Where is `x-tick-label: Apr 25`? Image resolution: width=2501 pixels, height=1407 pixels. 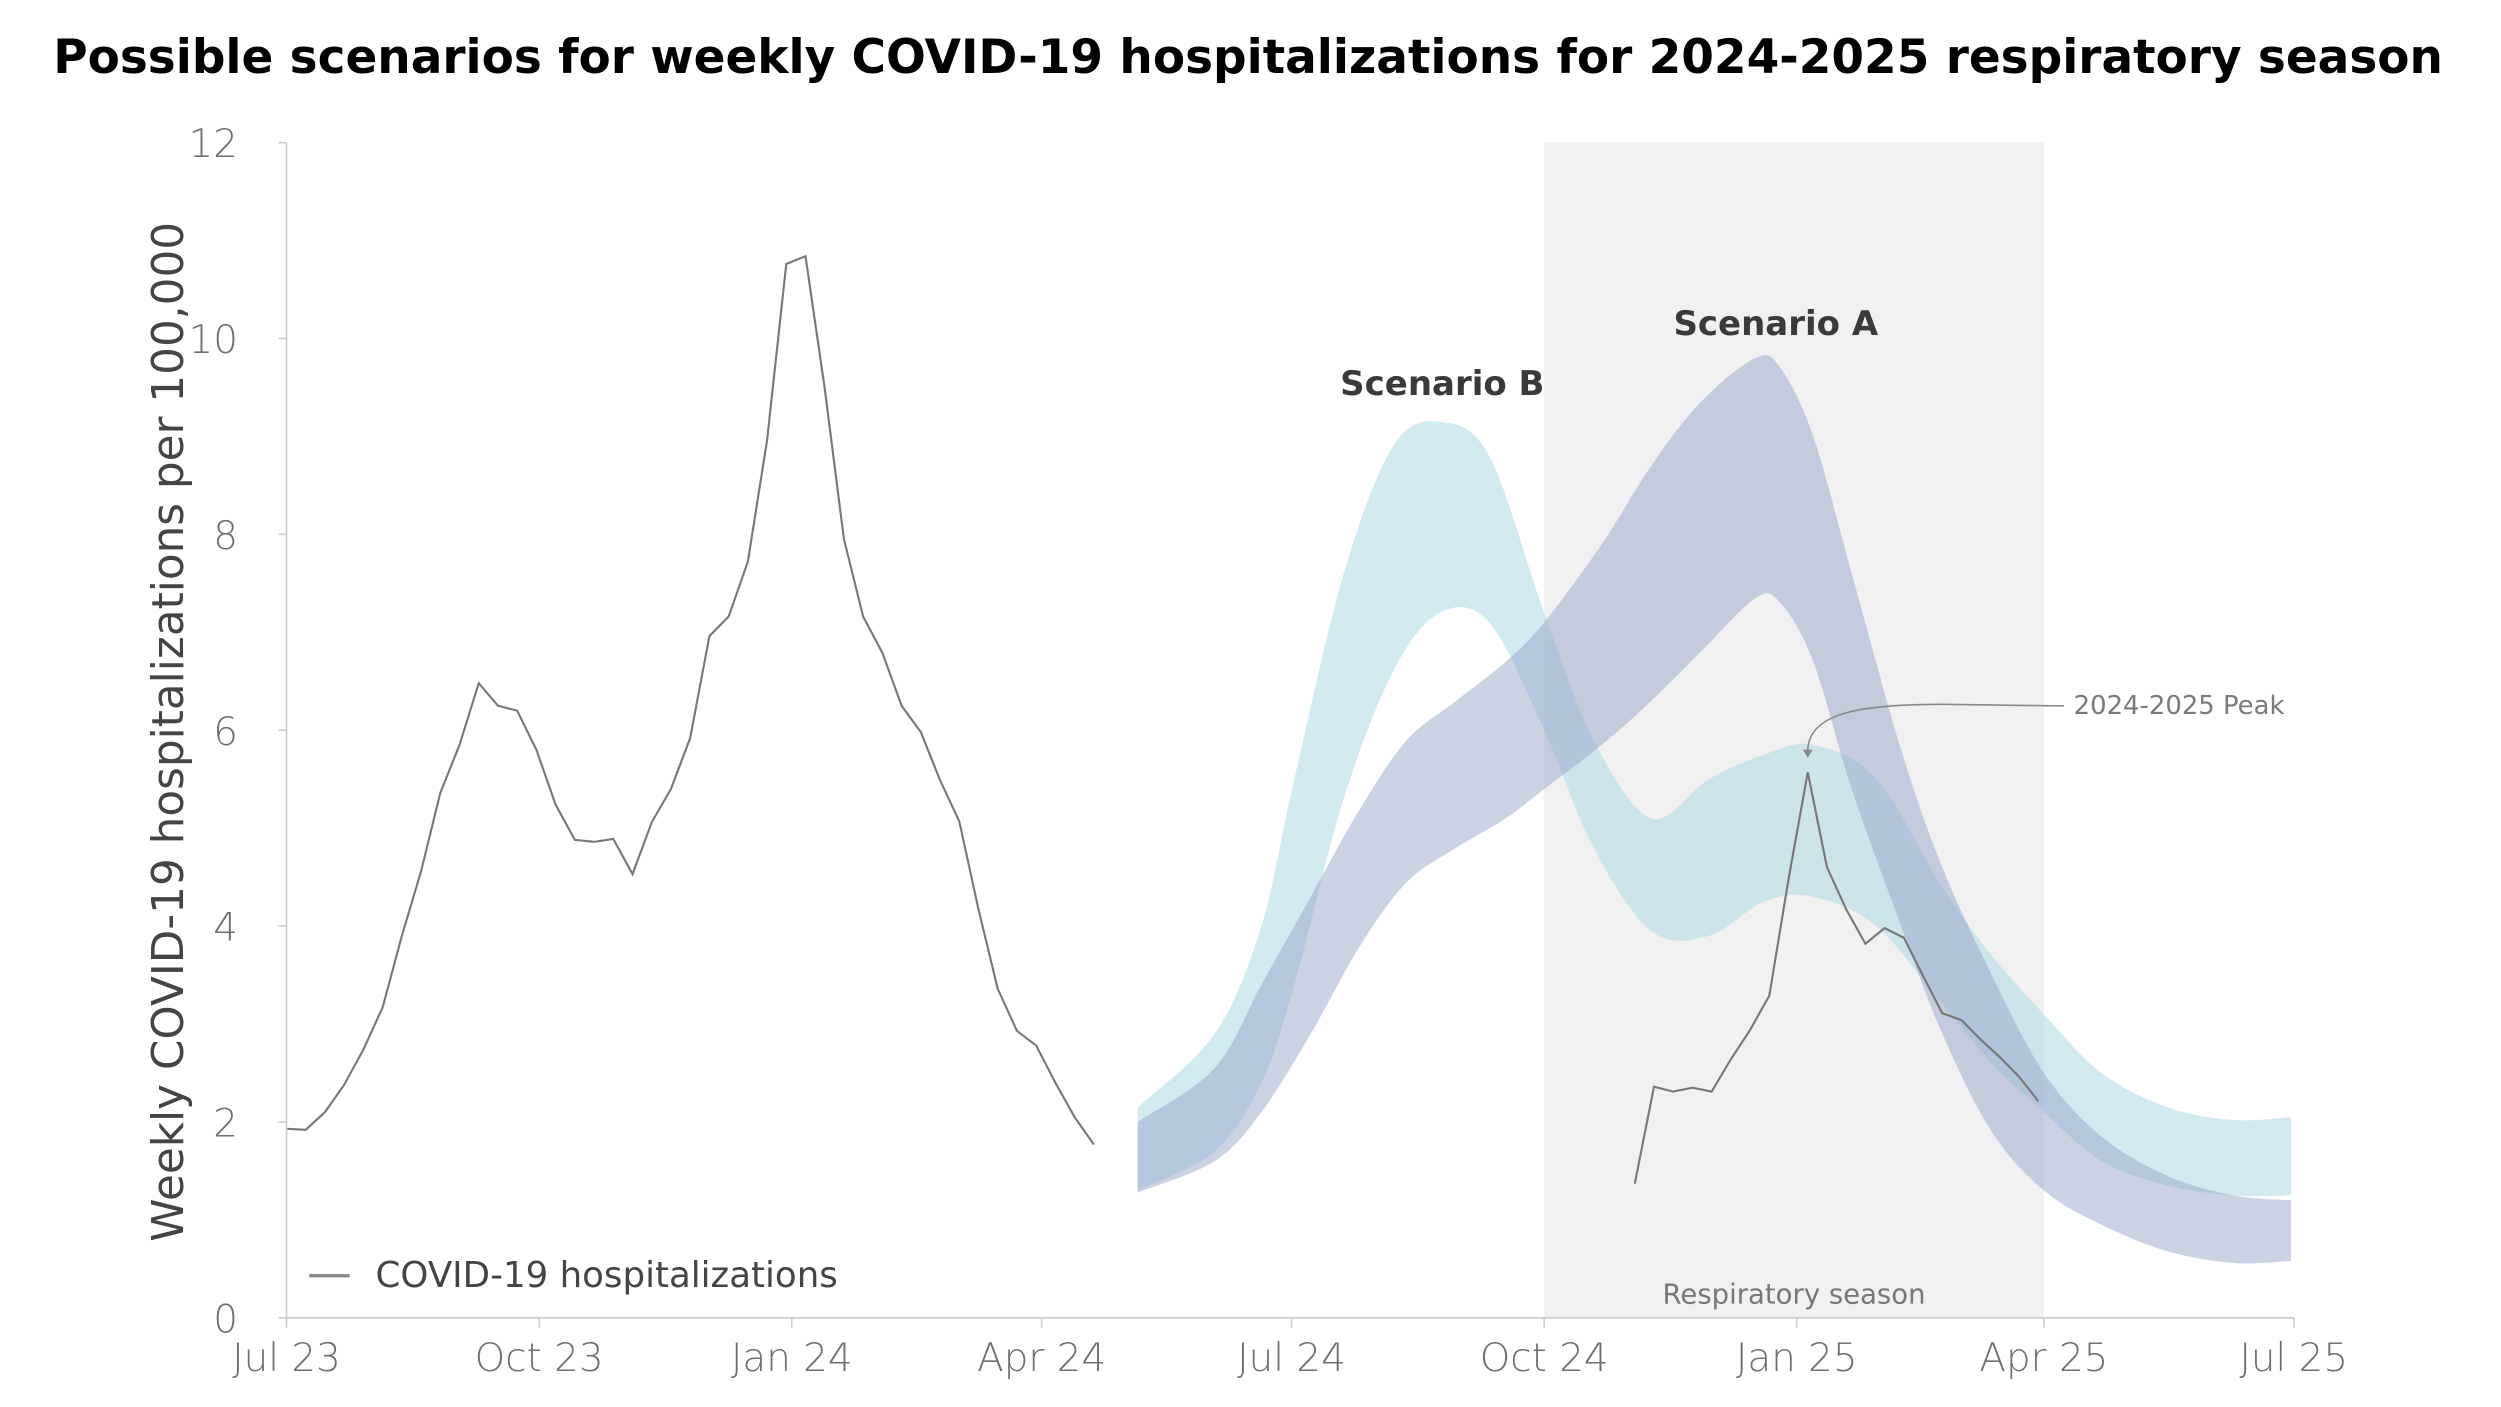
x-tick-label: Apr 25 is located at coordinates (2043, 1358).